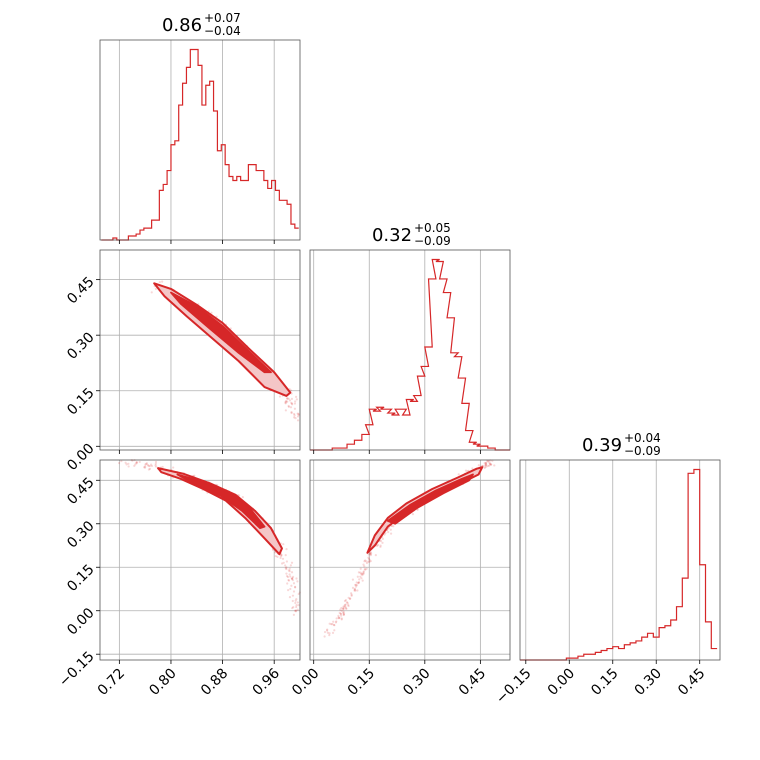 The image size is (760, 760). What do you see at coordinates (691, 682) in the screenshot?
I see `x-tick-label: 0.45` at bounding box center [691, 682].